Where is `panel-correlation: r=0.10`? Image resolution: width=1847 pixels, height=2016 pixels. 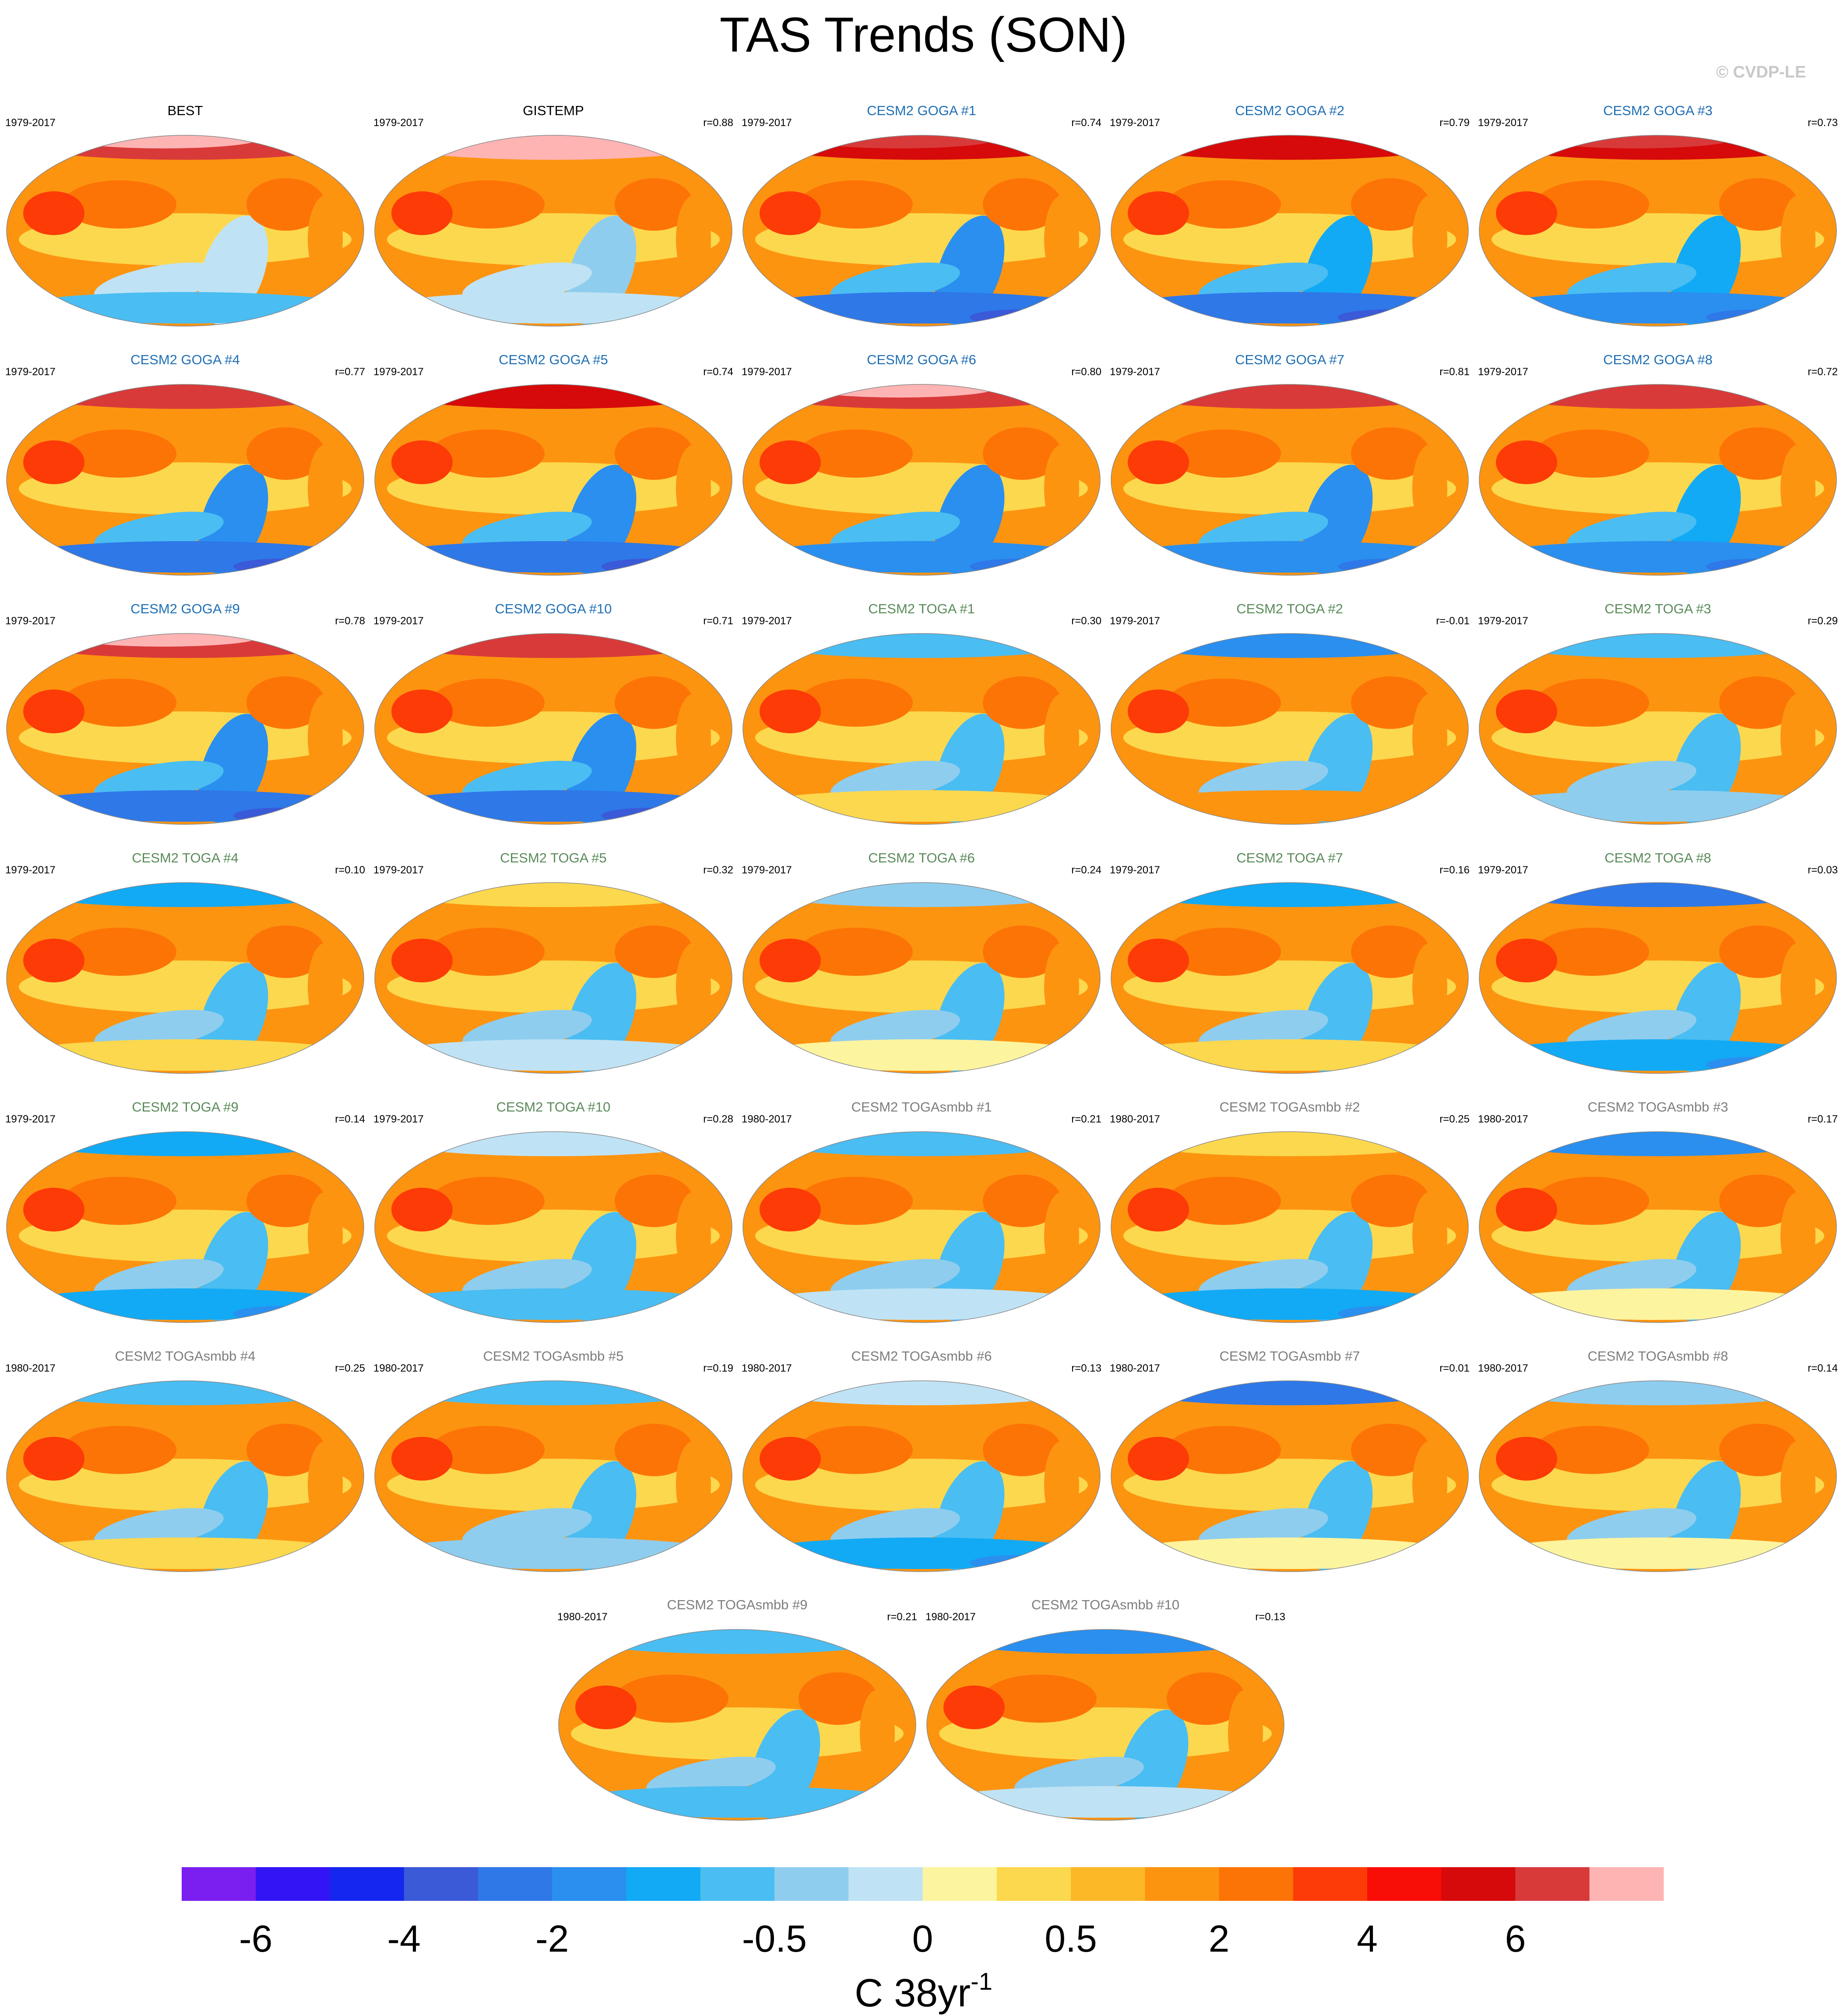 panel-correlation: r=0.10 is located at coordinates (350, 870).